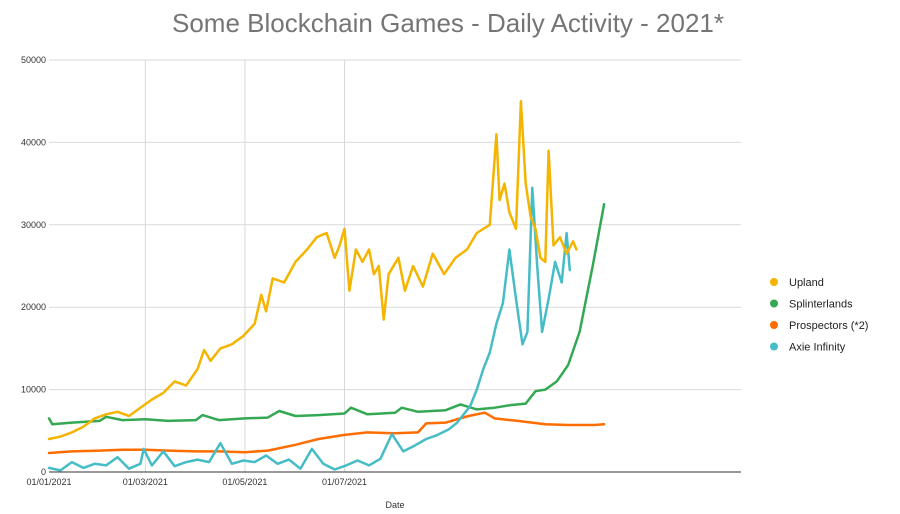 The height and width of the screenshot is (514, 900). Describe the element at coordinates (394, 505) in the screenshot. I see `x-axis-label: Date` at that location.